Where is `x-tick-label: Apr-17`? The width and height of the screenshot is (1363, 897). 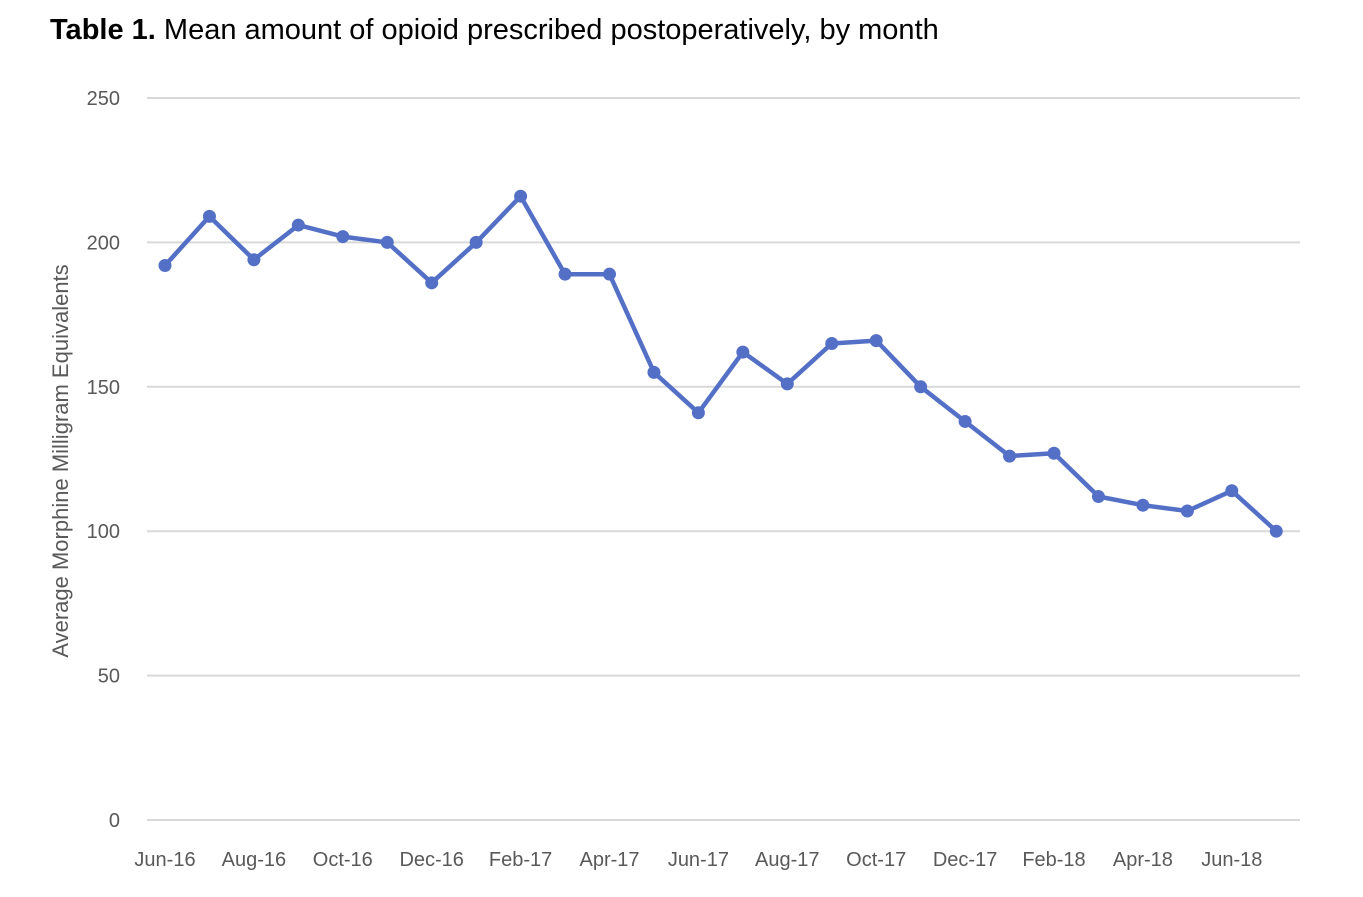
x-tick-label: Apr-17 is located at coordinates (609, 860).